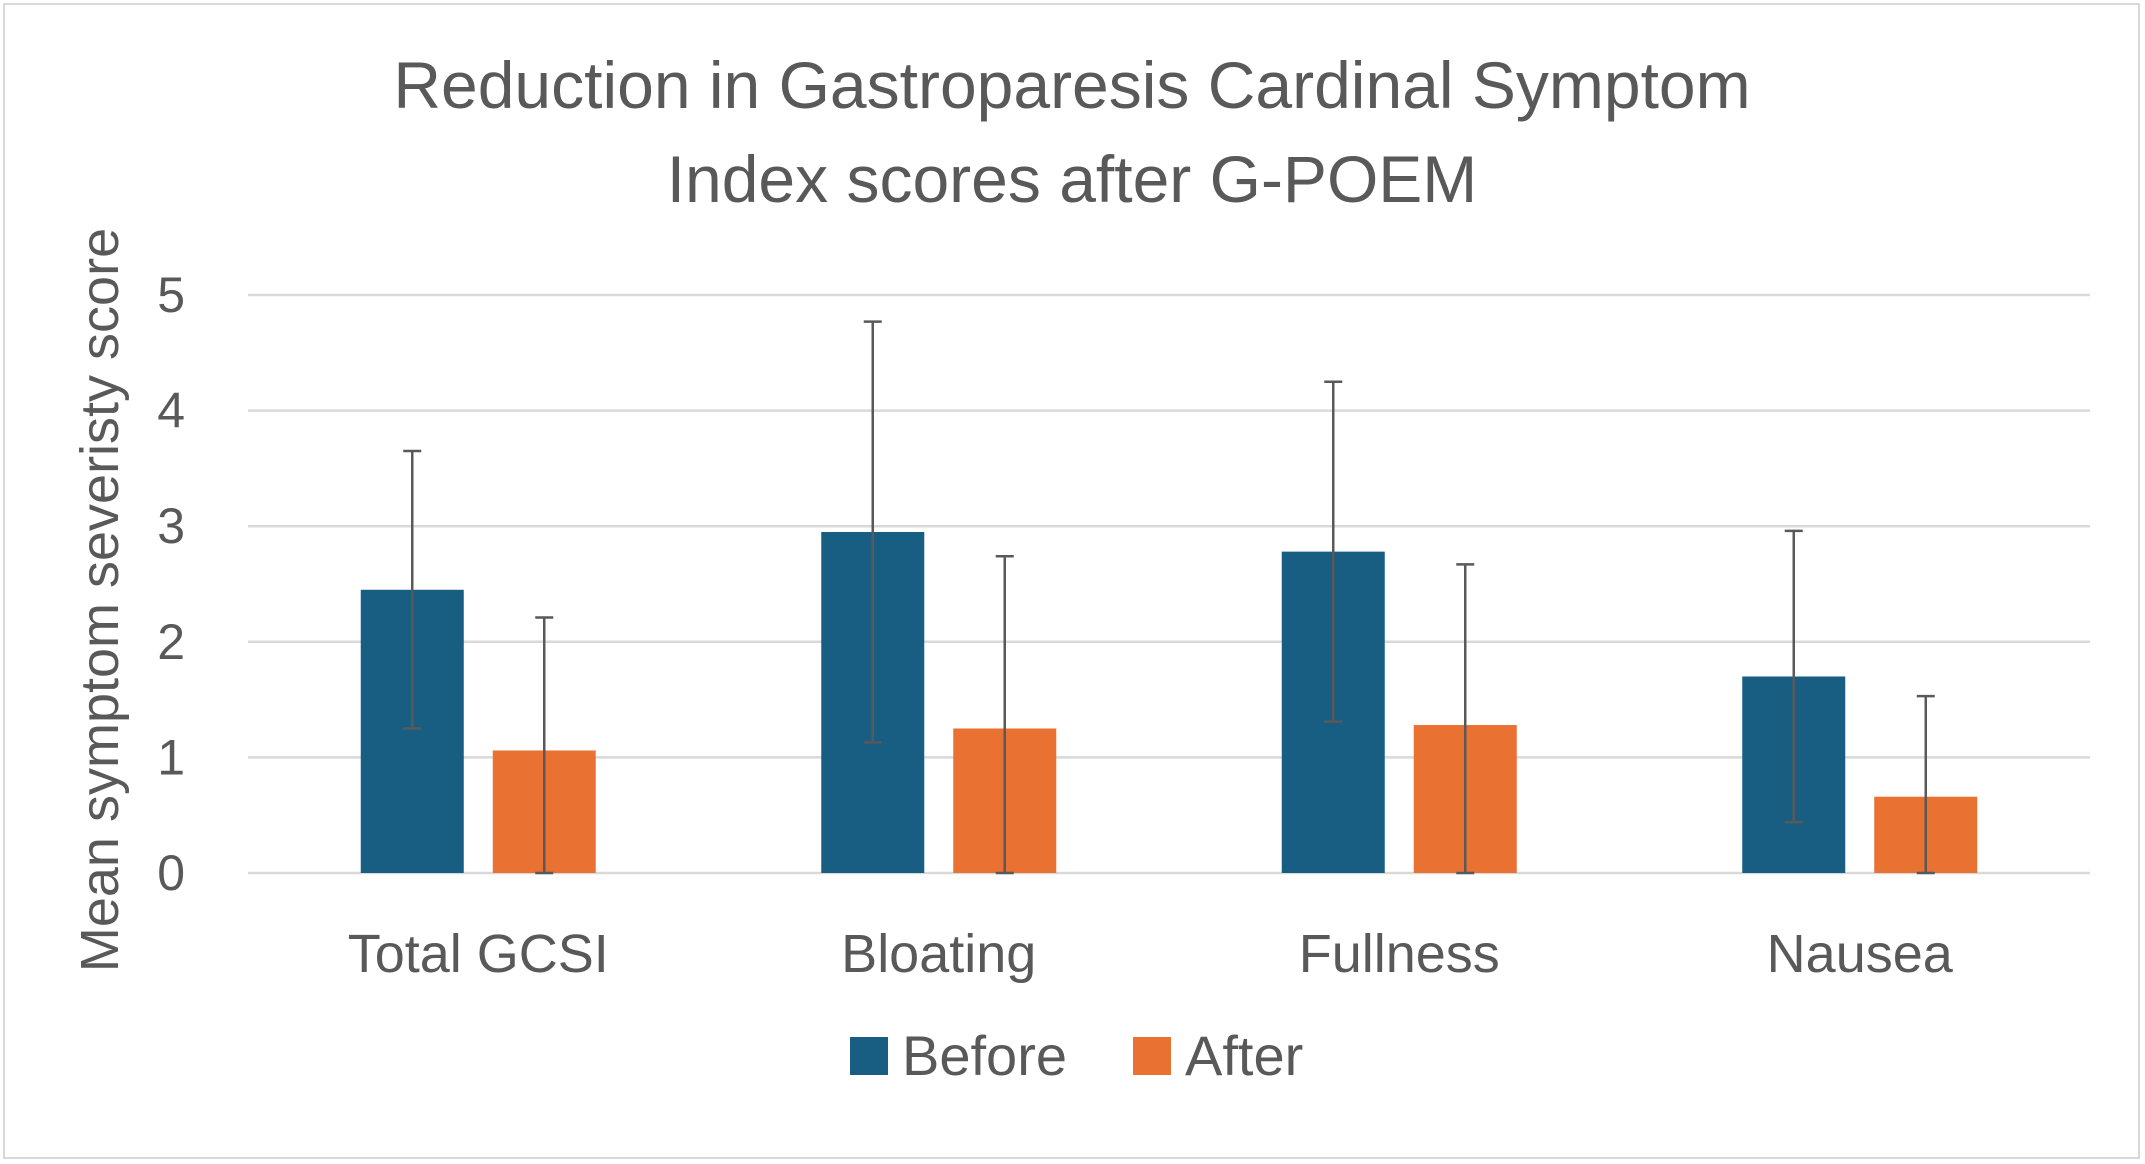  I want to click on legend-swatch-after, so click(1152, 1056).